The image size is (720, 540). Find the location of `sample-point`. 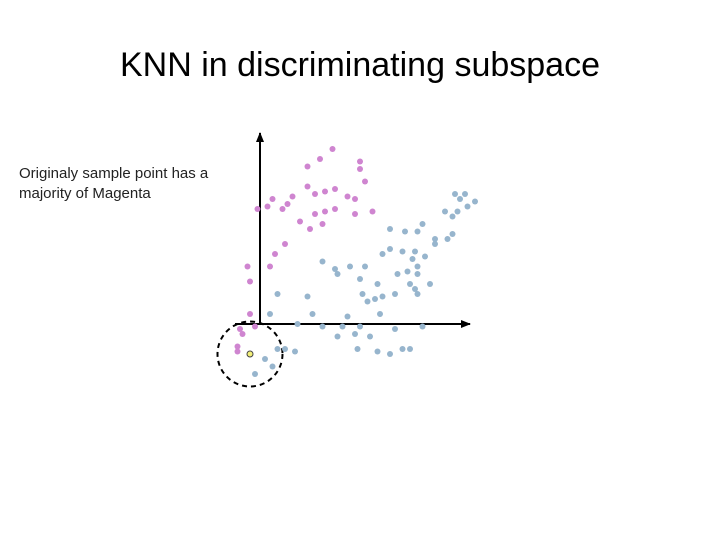

sample-point is located at coordinates (250, 354).